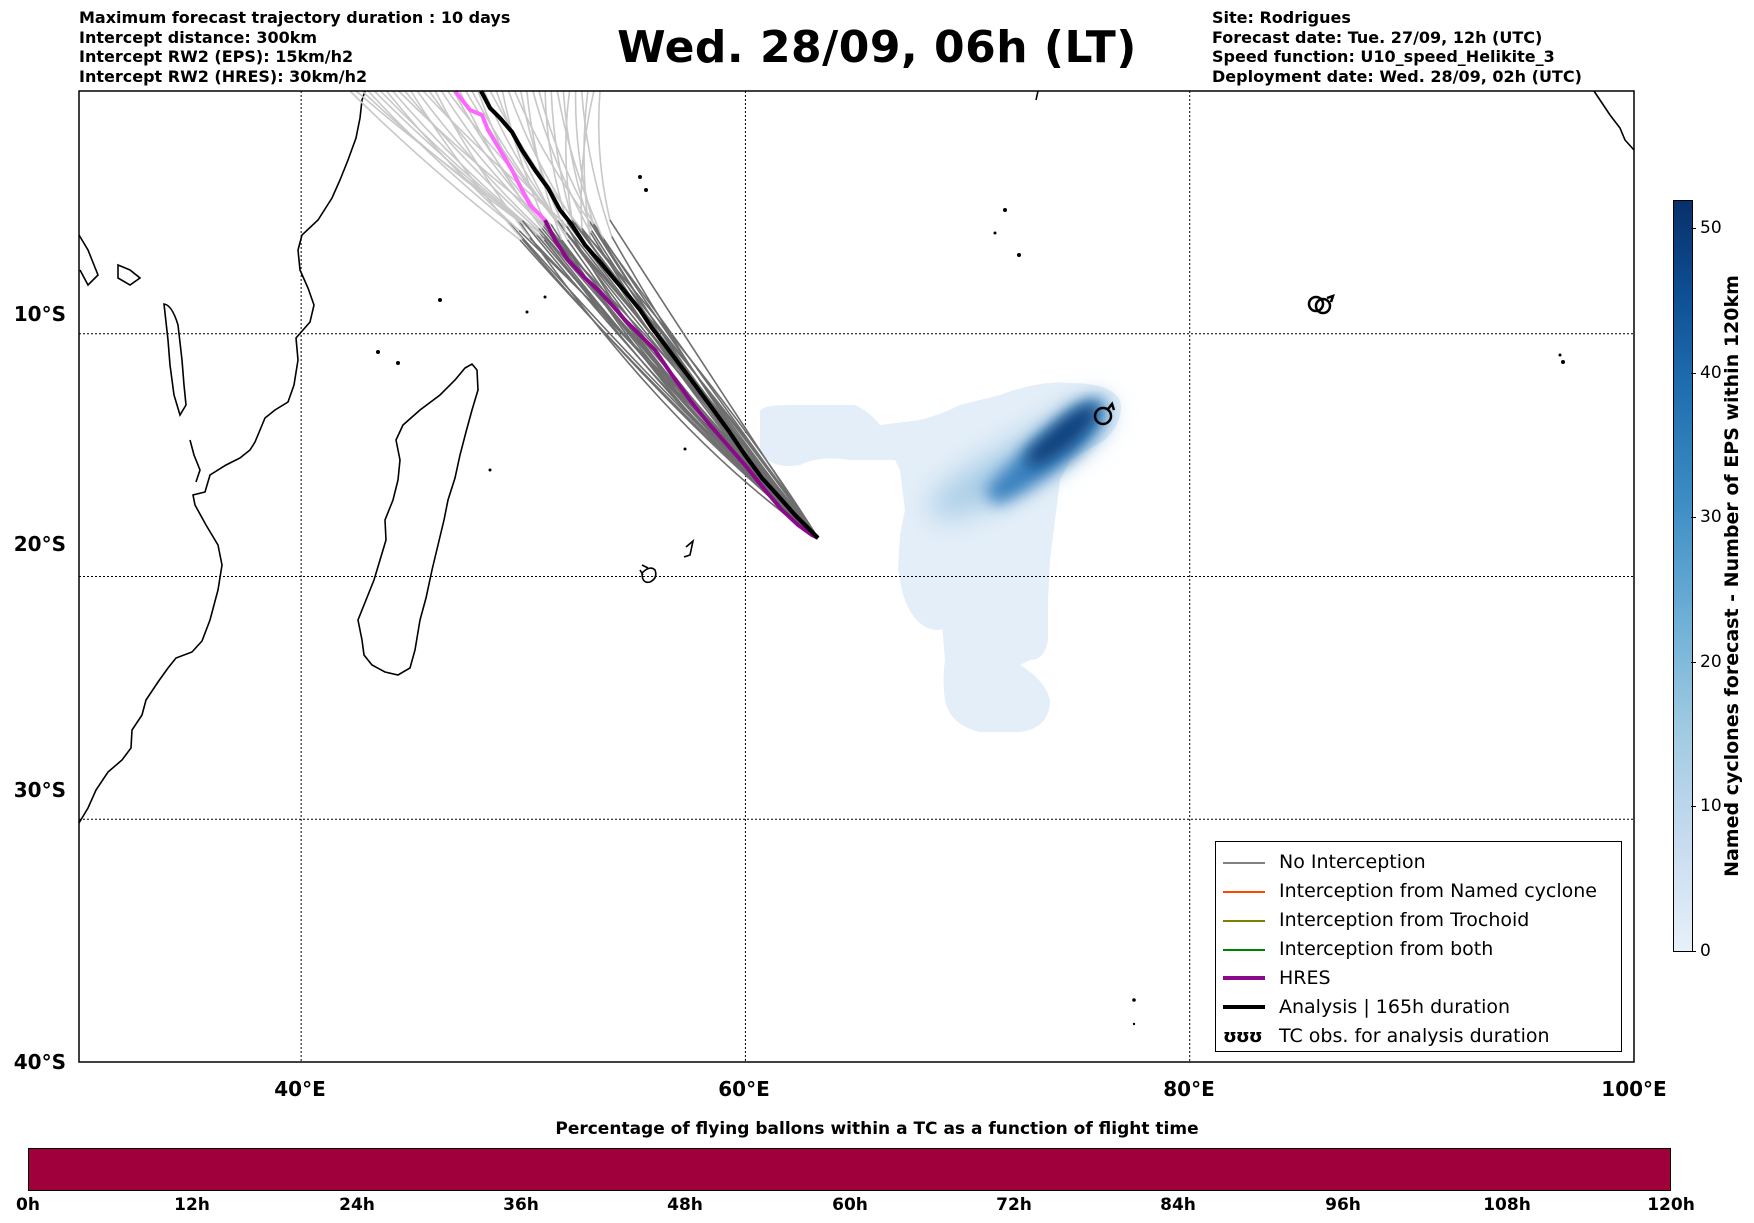 This screenshot has width=1754, height=1223. I want to click on tc-observations, so click(1214, 360).